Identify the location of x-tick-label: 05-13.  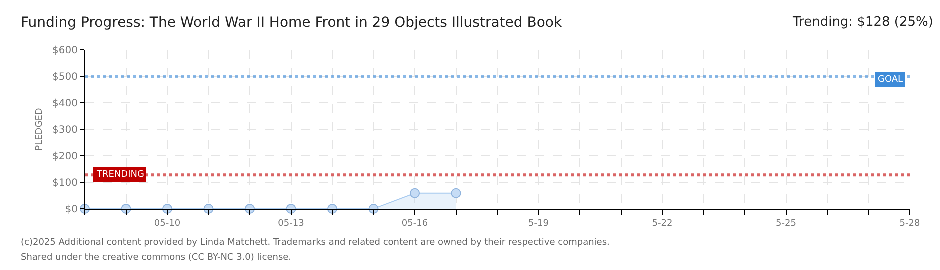
(291, 223).